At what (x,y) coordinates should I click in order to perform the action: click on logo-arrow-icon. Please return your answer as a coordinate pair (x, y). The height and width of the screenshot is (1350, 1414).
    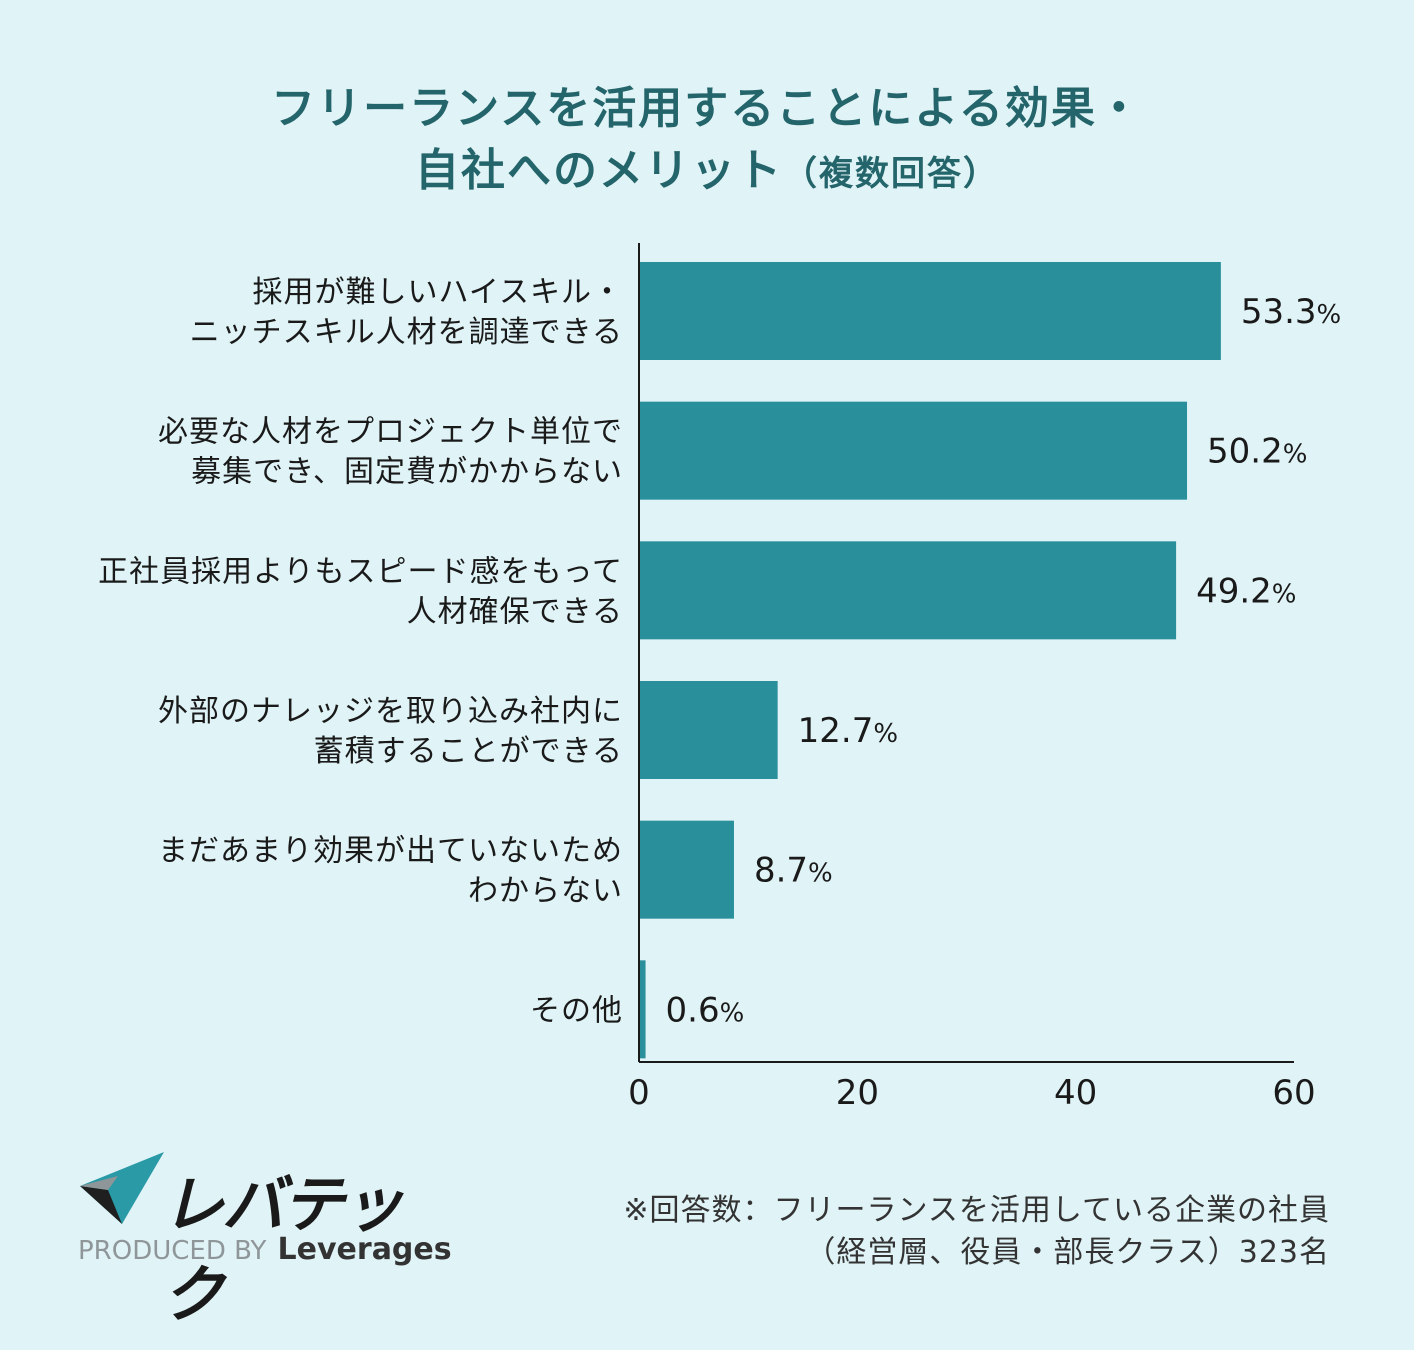
    Looking at the image, I should click on (122, 1188).